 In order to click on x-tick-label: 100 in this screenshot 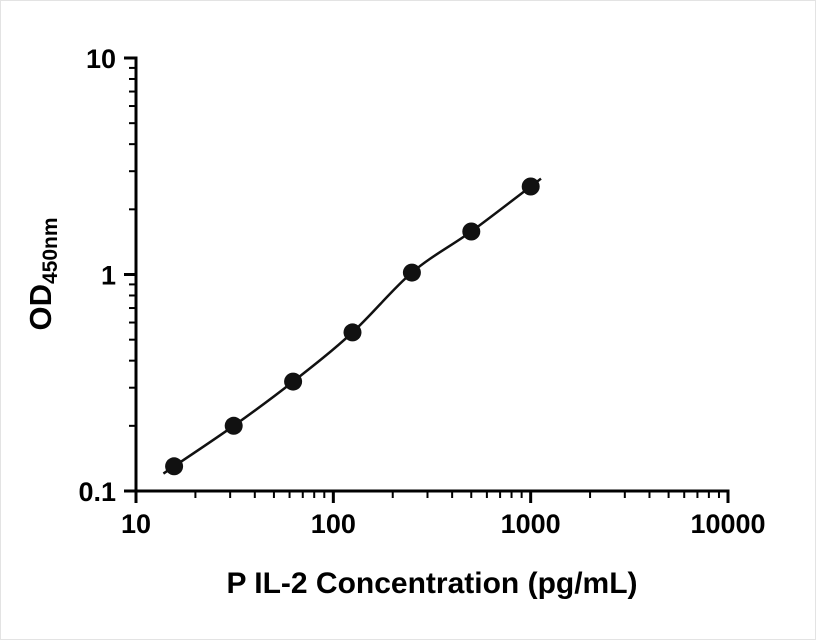, I will do `click(333, 524)`.